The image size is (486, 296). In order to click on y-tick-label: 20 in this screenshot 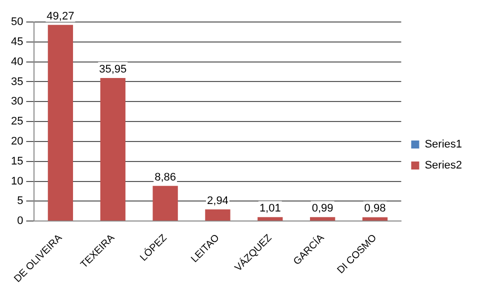, I will do `click(17, 141)`.